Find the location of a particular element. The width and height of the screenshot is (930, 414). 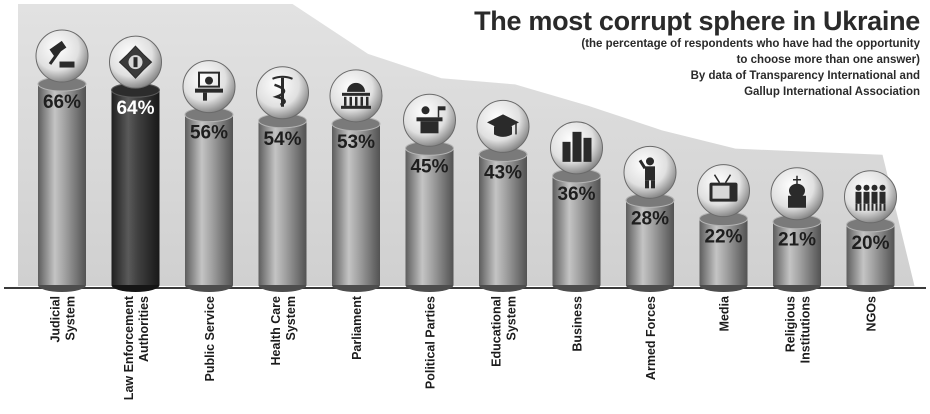

bar-9: 28% is located at coordinates (650, 218).